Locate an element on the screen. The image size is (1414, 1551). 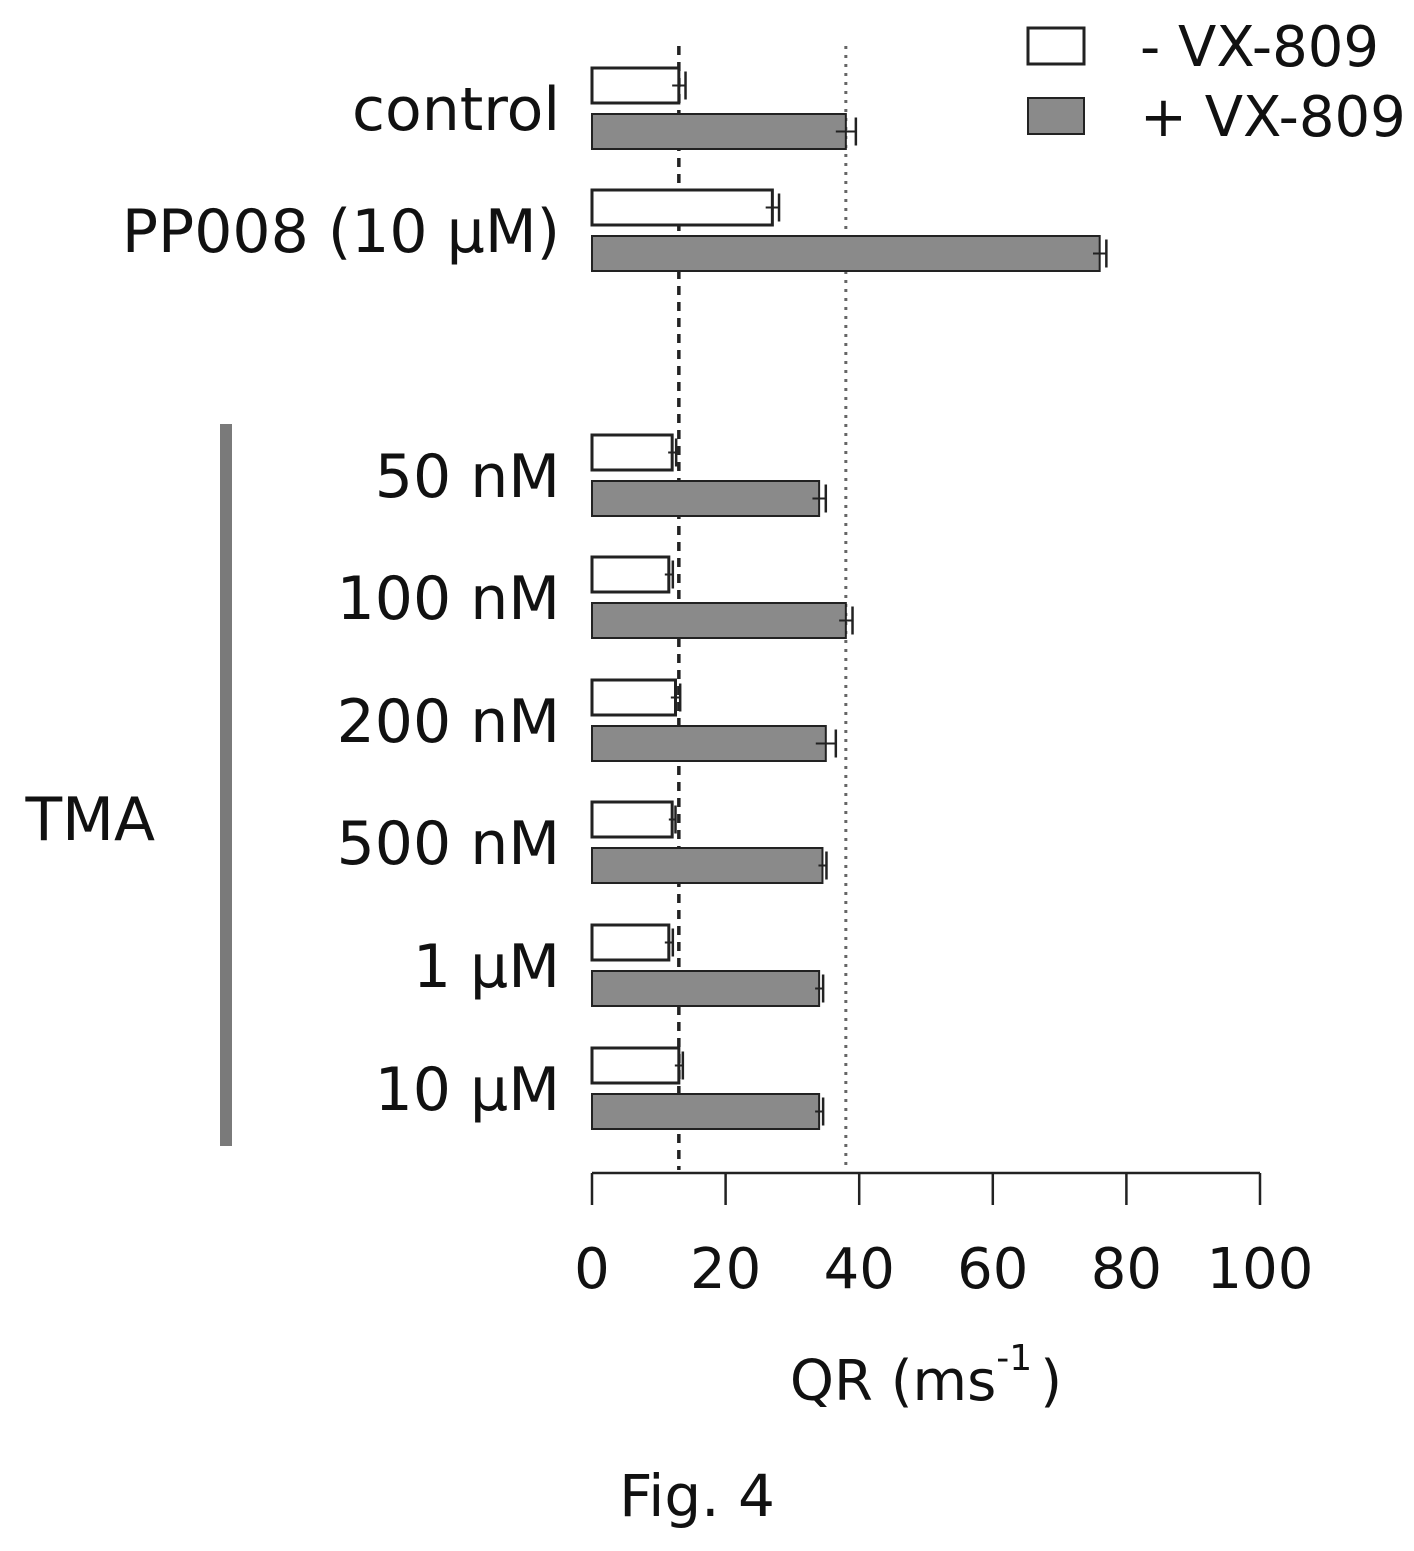
tma-group-label: TMA is located at coordinates (90, 820).